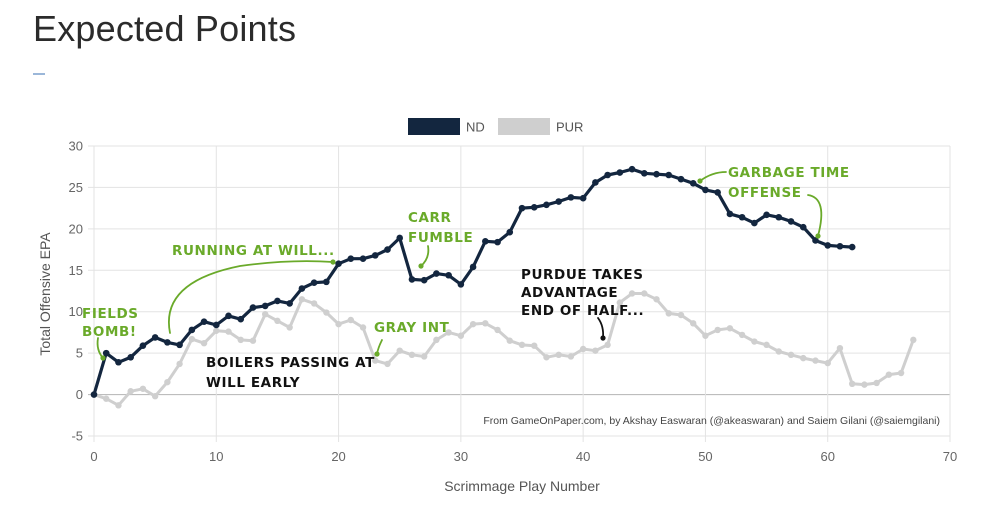 The image size is (981, 523). What do you see at coordinates (290, 363) in the screenshot?
I see `annotation-text: BOILERS PASSING AT` at bounding box center [290, 363].